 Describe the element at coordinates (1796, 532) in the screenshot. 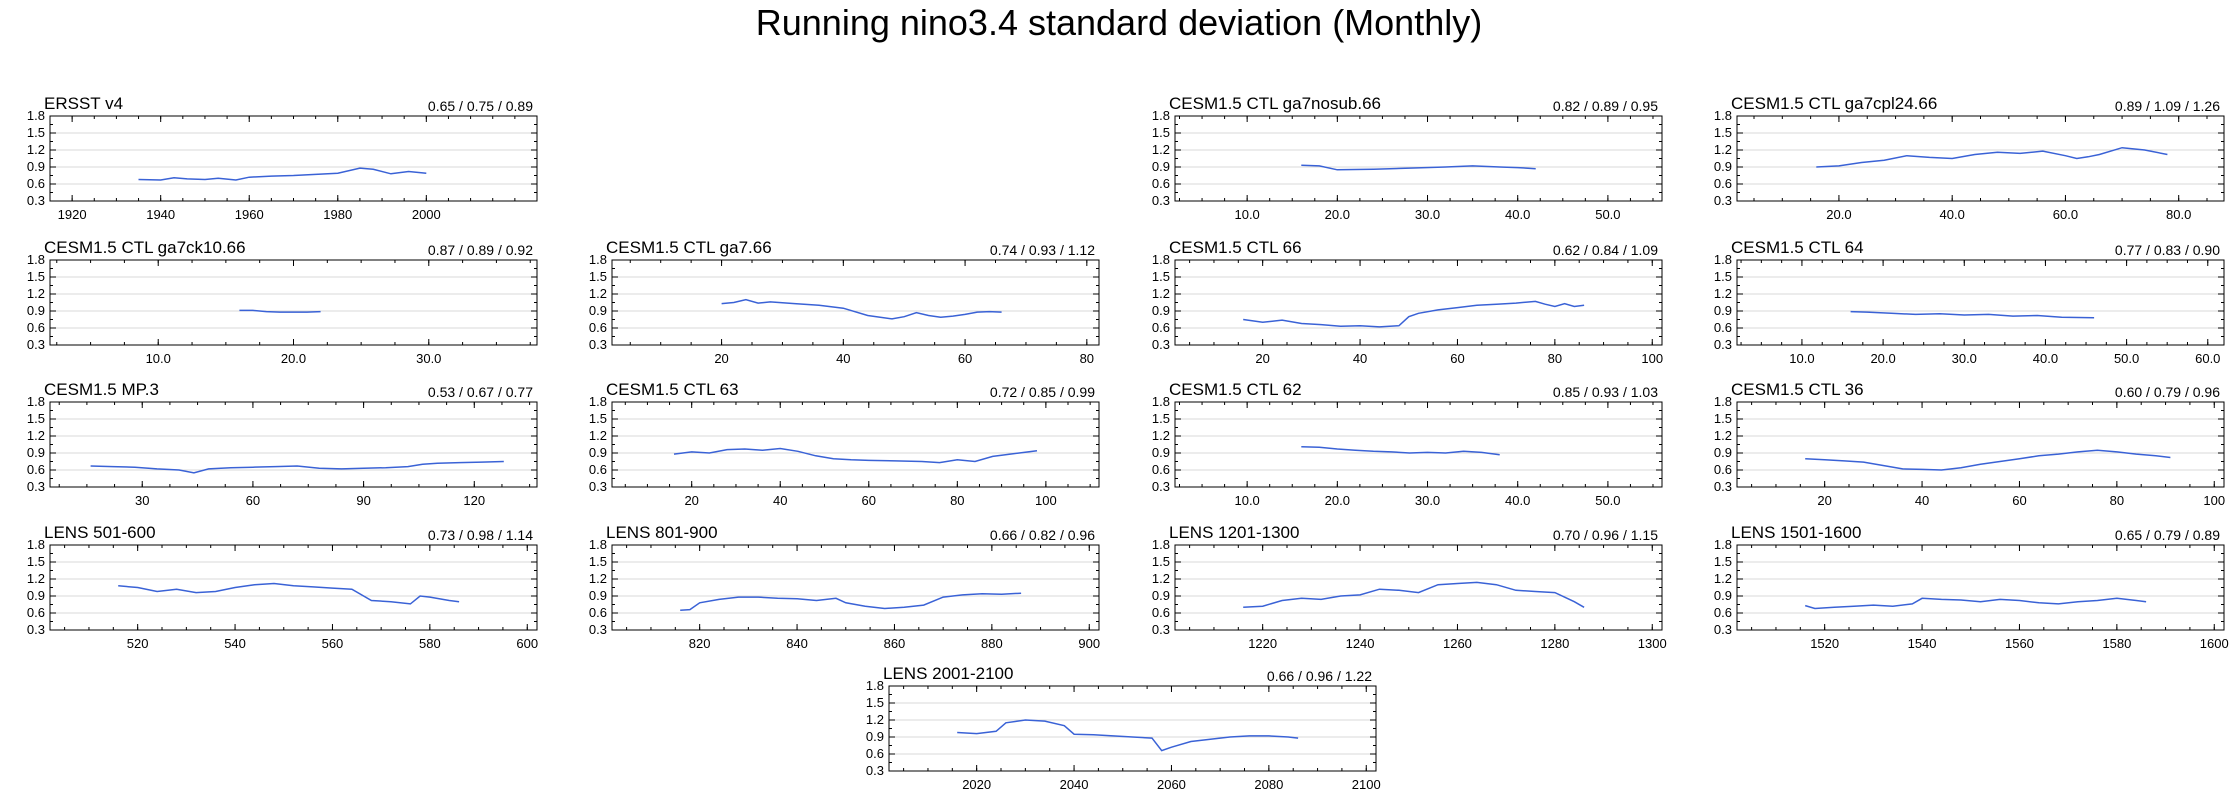

I see `panel-title: LENS 1501-1600` at that location.